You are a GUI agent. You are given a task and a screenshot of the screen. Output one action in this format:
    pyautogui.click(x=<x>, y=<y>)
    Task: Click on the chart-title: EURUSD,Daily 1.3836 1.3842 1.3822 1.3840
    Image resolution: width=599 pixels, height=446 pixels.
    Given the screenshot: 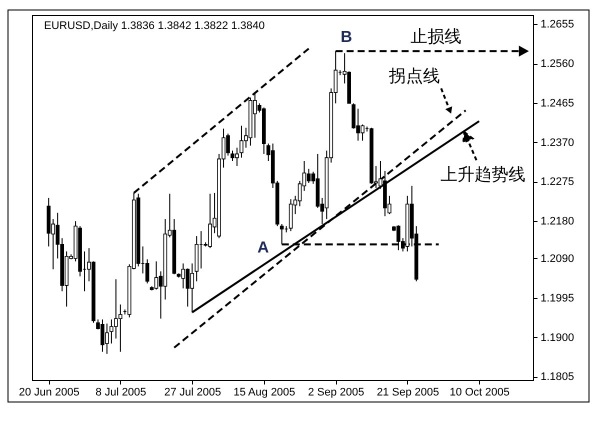 What is the action you would take?
    pyautogui.click(x=154, y=26)
    